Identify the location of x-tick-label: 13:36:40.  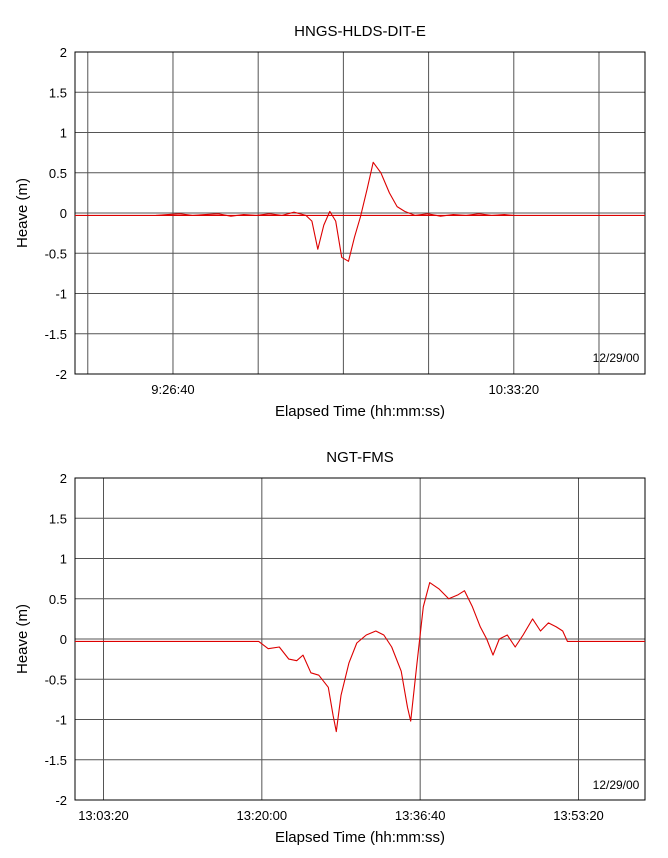
(420, 815).